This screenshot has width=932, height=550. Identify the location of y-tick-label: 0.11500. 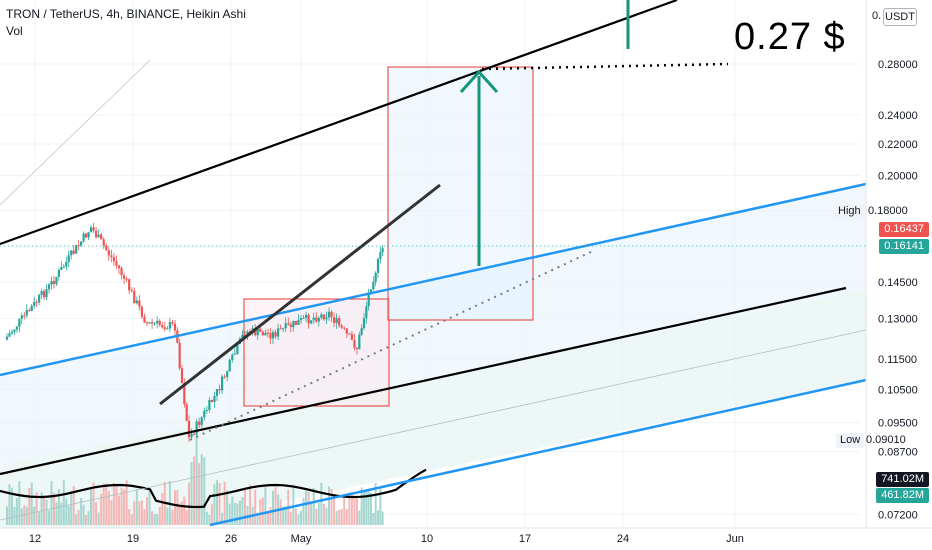
(897, 360).